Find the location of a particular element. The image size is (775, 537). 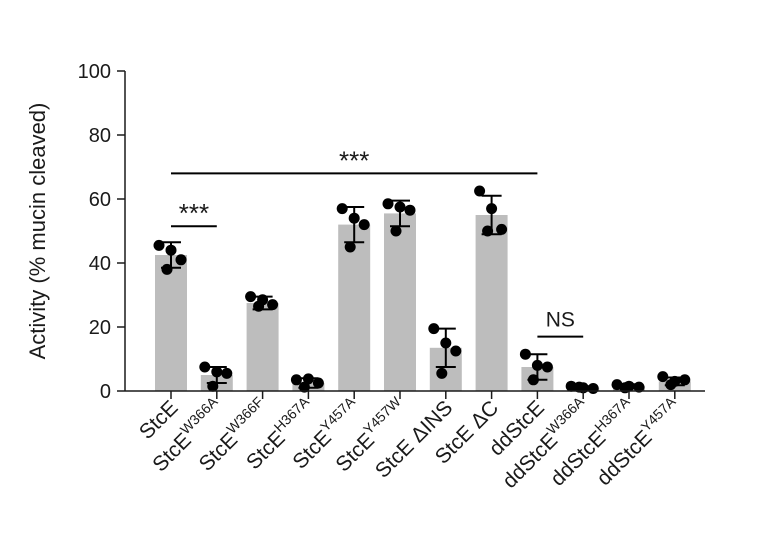

significance-label: NS is located at coordinates (560, 320).